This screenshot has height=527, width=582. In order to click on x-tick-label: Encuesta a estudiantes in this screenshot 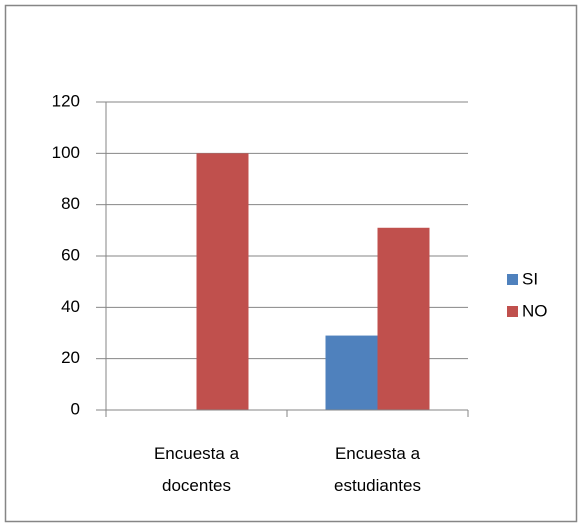, I will do `click(377, 469)`.